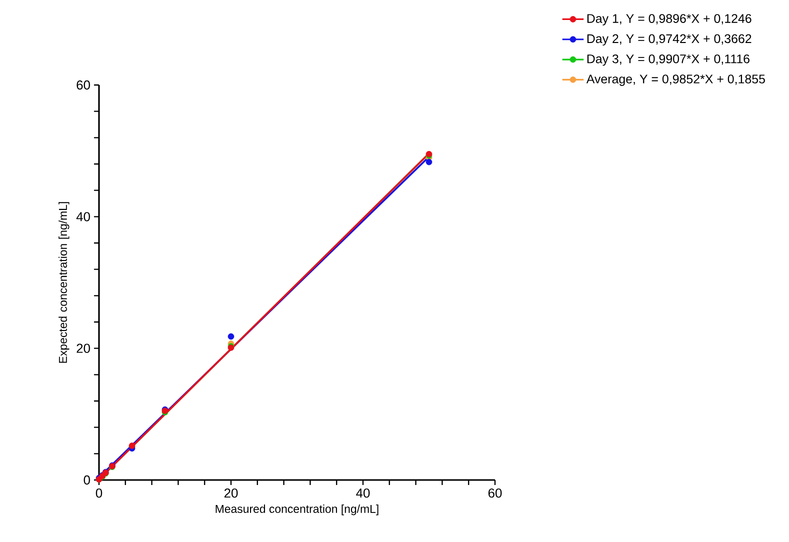 This screenshot has width=789, height=542. Describe the element at coordinates (99, 493) in the screenshot. I see `x-tick-label: 0` at that location.